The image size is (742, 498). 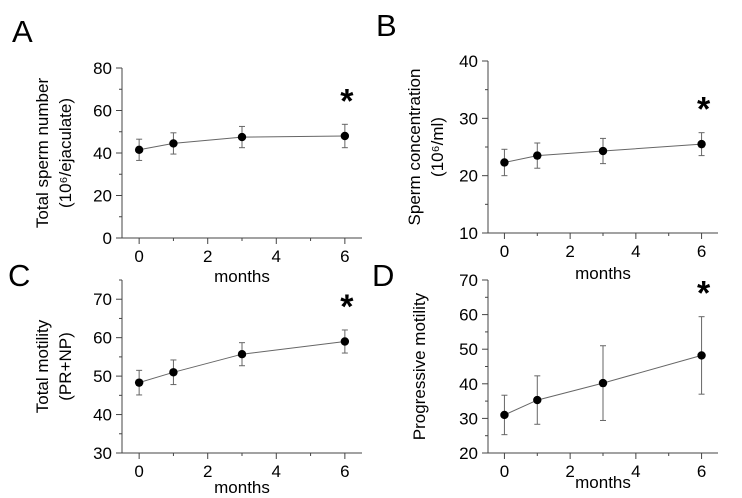 What do you see at coordinates (42, 153) in the screenshot?
I see `y-axis-title: Total sperm number` at bounding box center [42, 153].